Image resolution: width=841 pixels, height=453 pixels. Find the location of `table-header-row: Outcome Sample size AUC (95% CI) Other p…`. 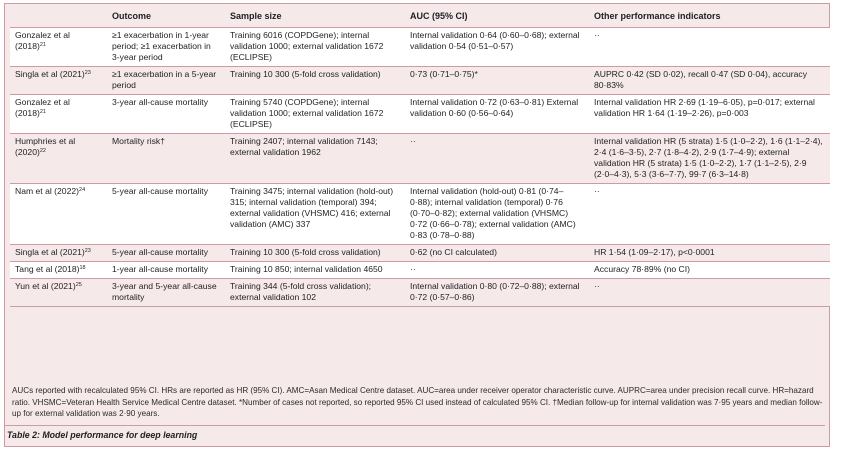

table-header-row: Outcome Sample size AUC (95% CI) Other p… is located at coordinates (420, 18).